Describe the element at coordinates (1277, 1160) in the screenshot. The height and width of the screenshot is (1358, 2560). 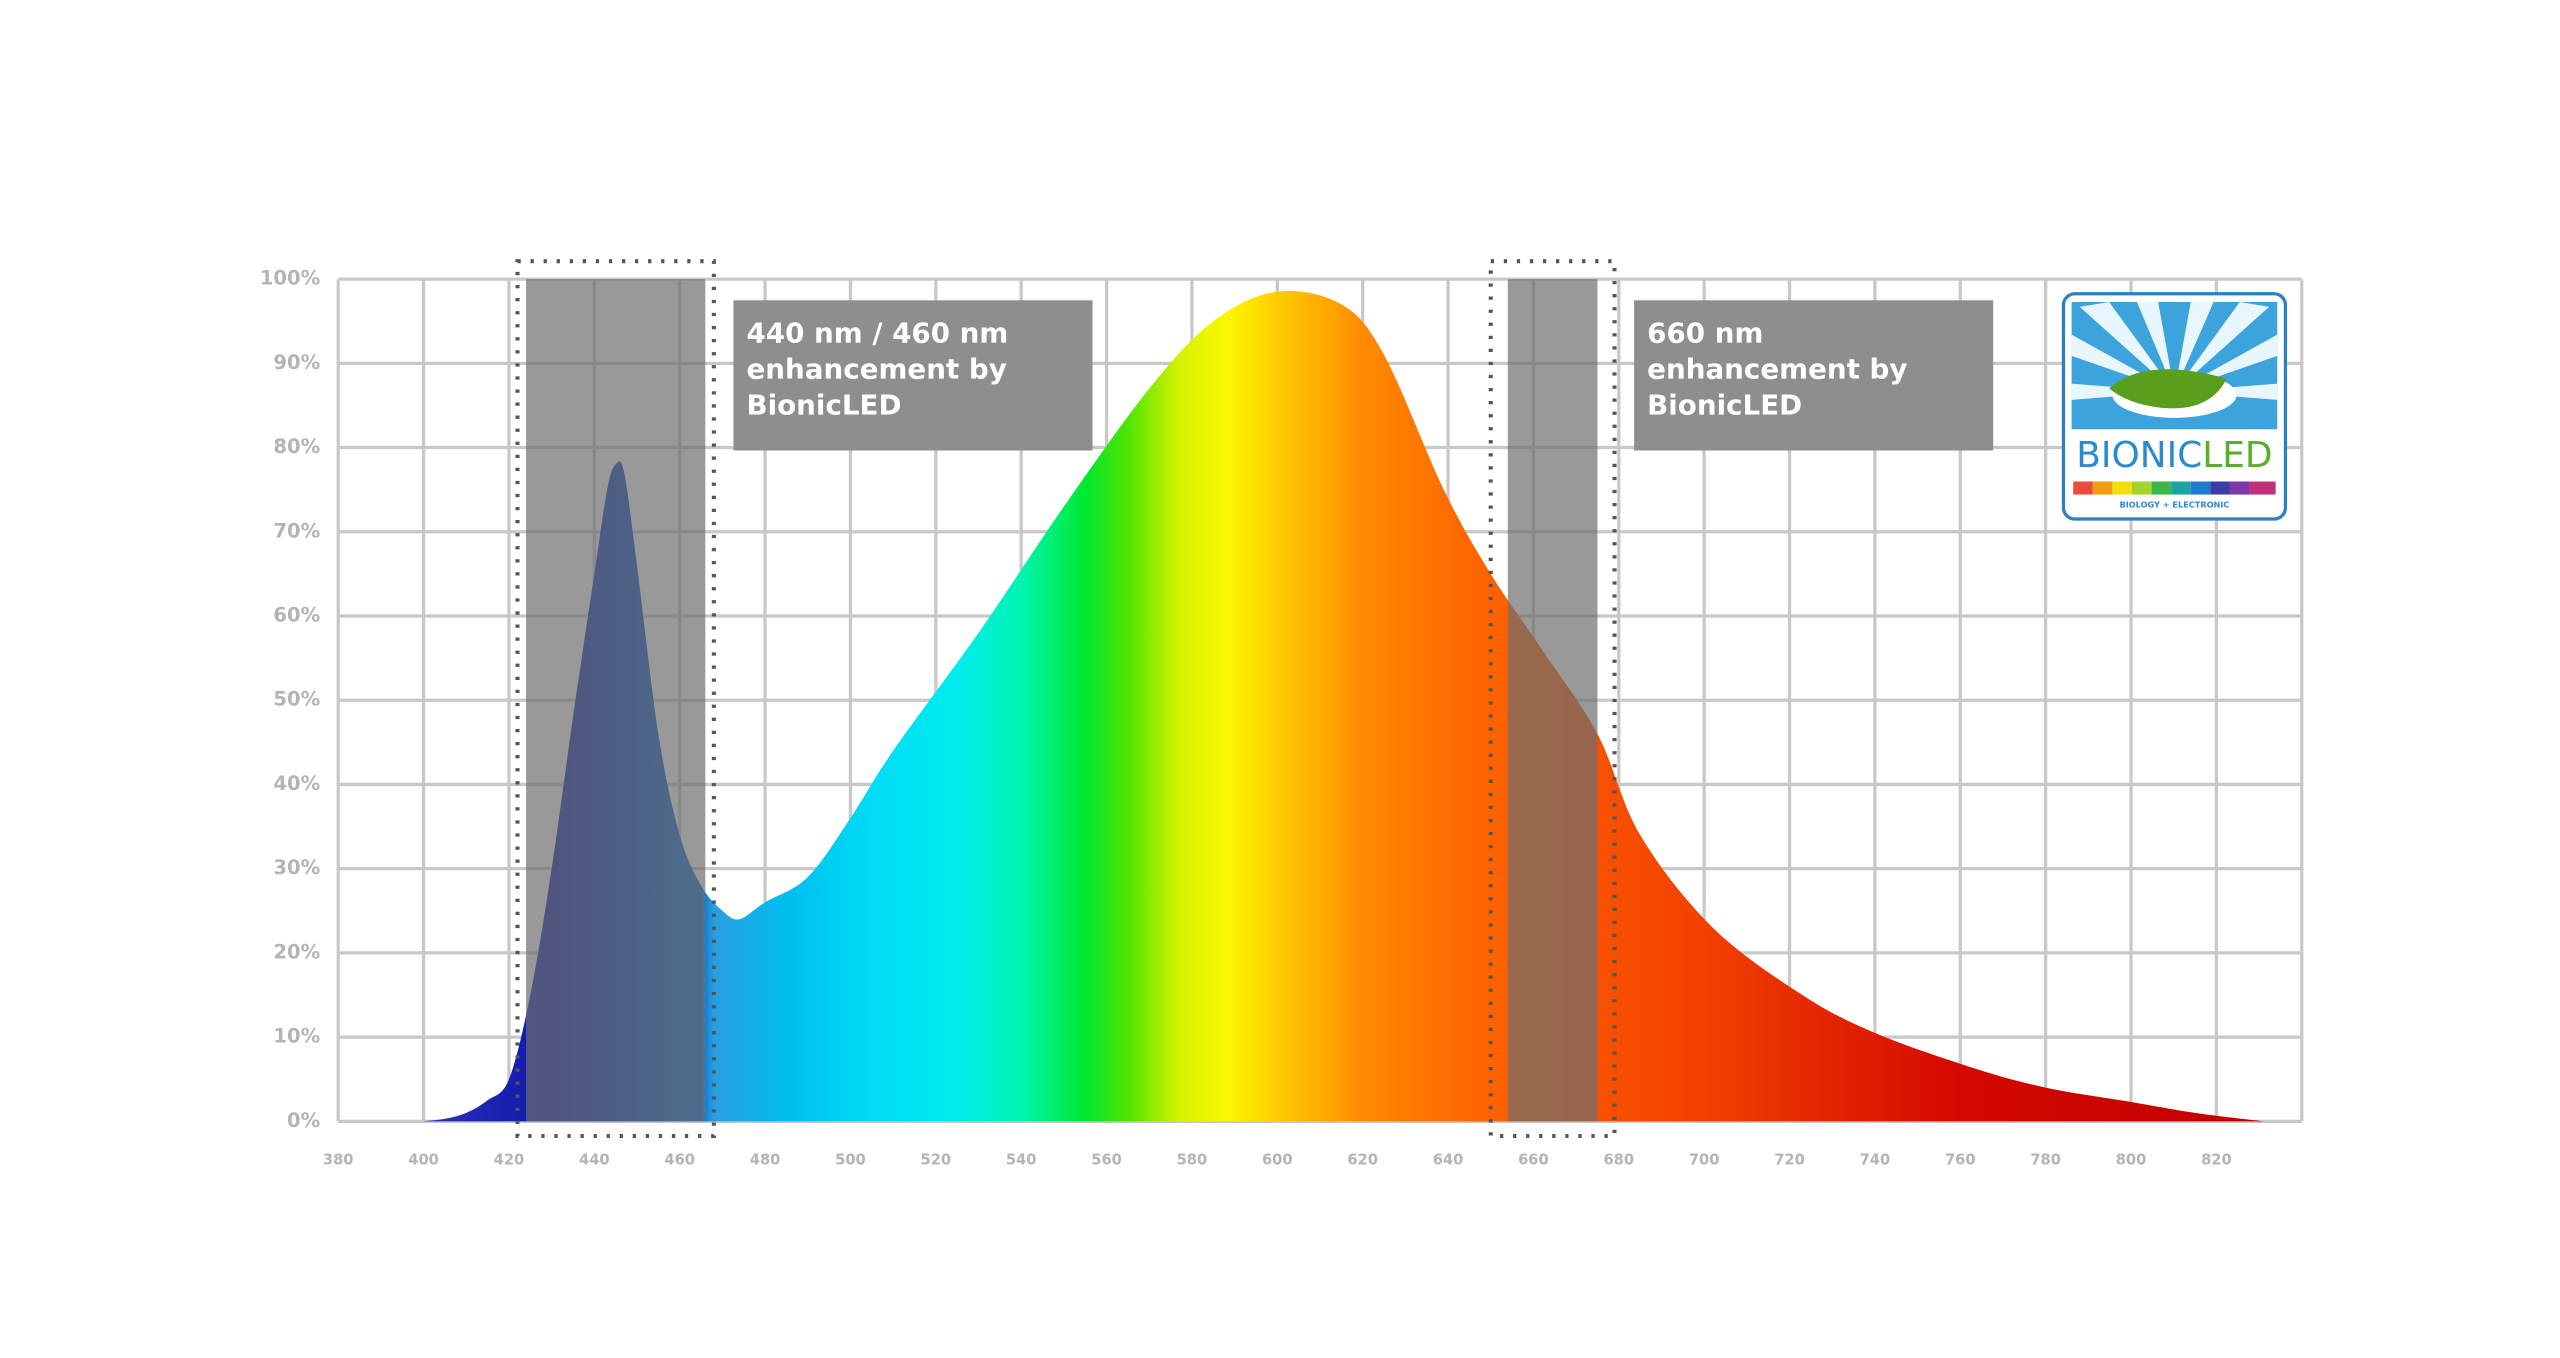
I see `x-tick-label: 600` at that location.